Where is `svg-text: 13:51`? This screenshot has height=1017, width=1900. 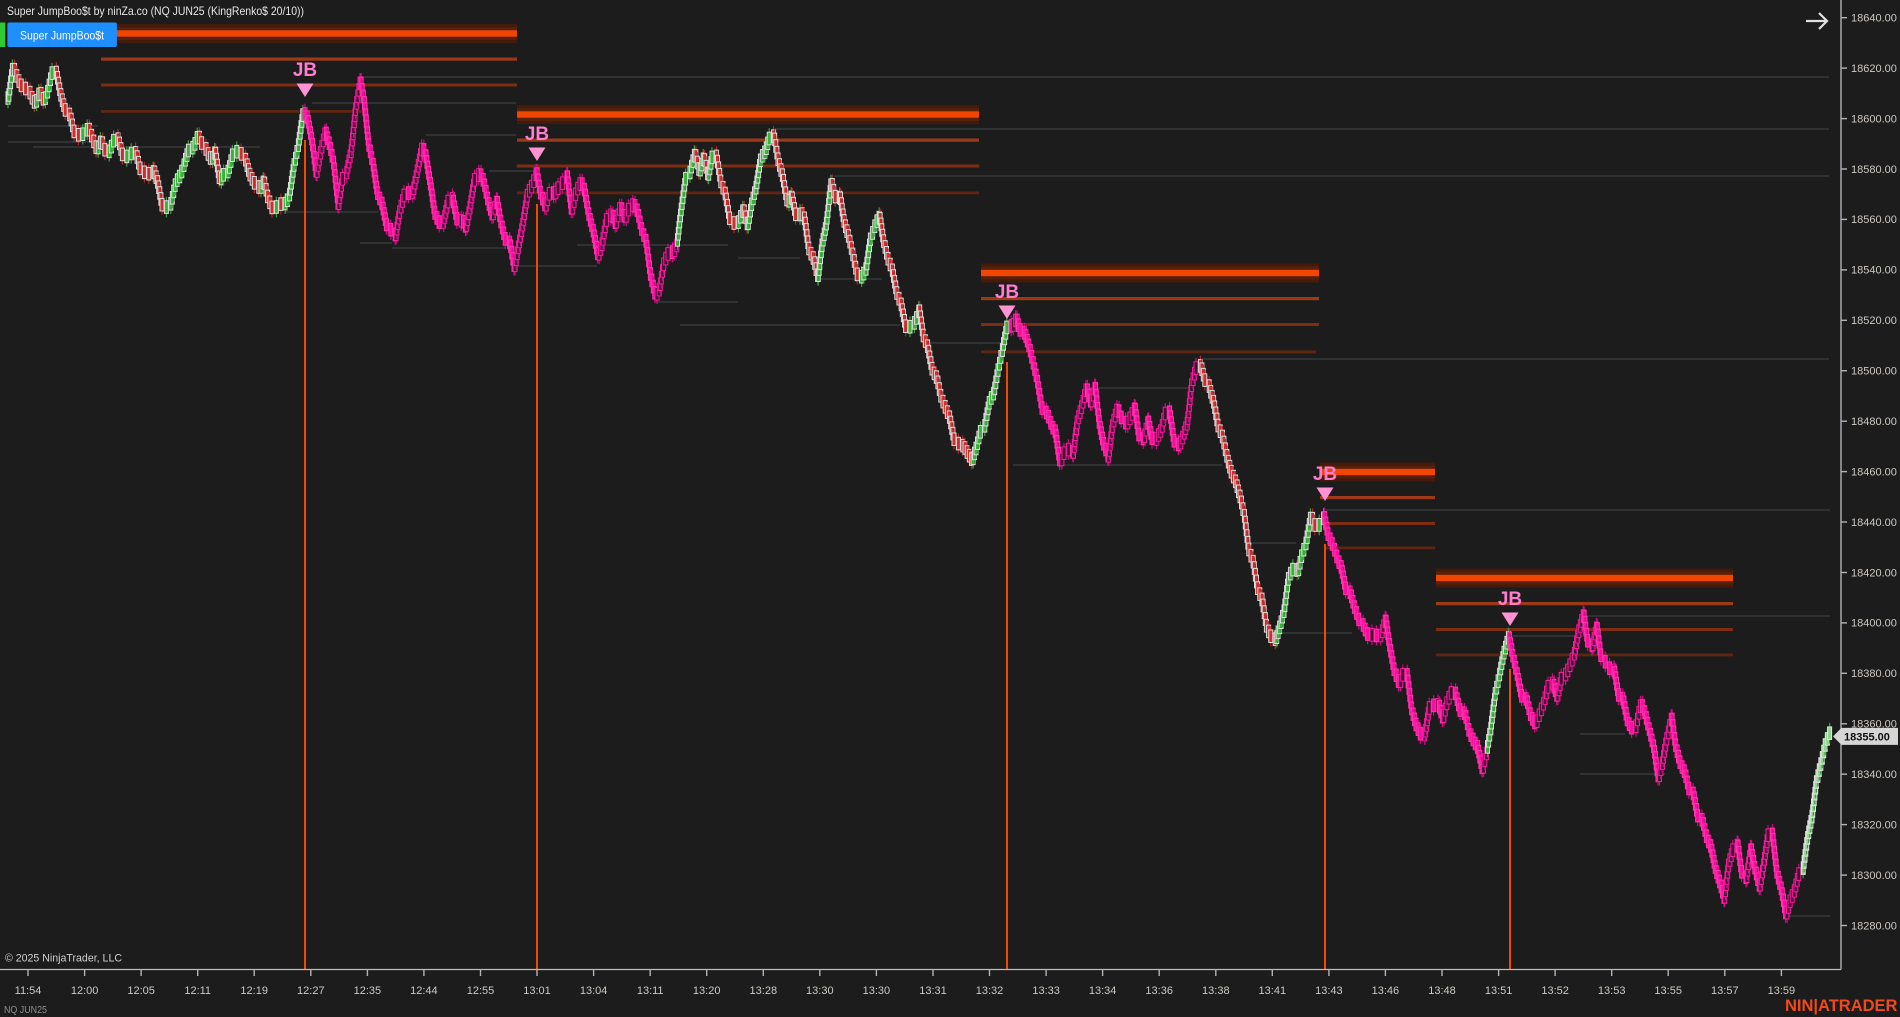 svg-text: 13:51 is located at coordinates (1499, 991).